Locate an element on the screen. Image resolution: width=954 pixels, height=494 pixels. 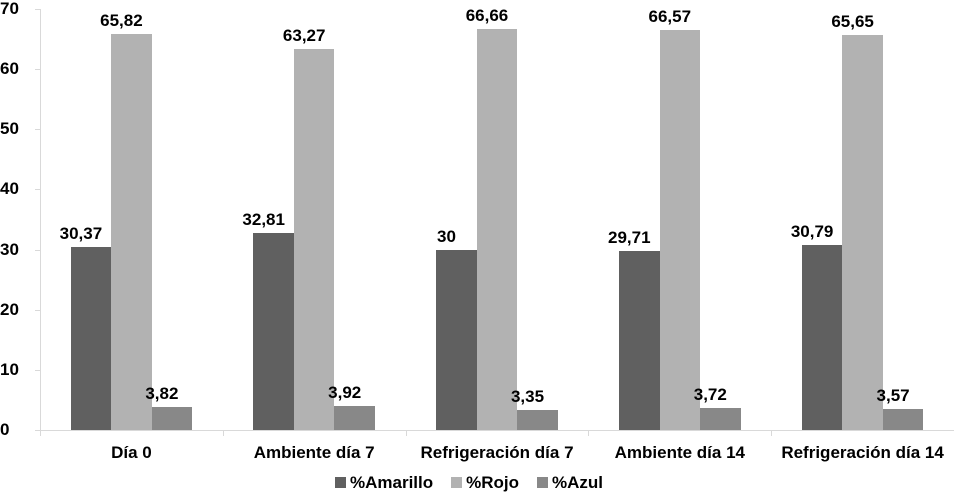
legend: %Amarillo %Rojo %Azul is located at coordinates (478, 482).